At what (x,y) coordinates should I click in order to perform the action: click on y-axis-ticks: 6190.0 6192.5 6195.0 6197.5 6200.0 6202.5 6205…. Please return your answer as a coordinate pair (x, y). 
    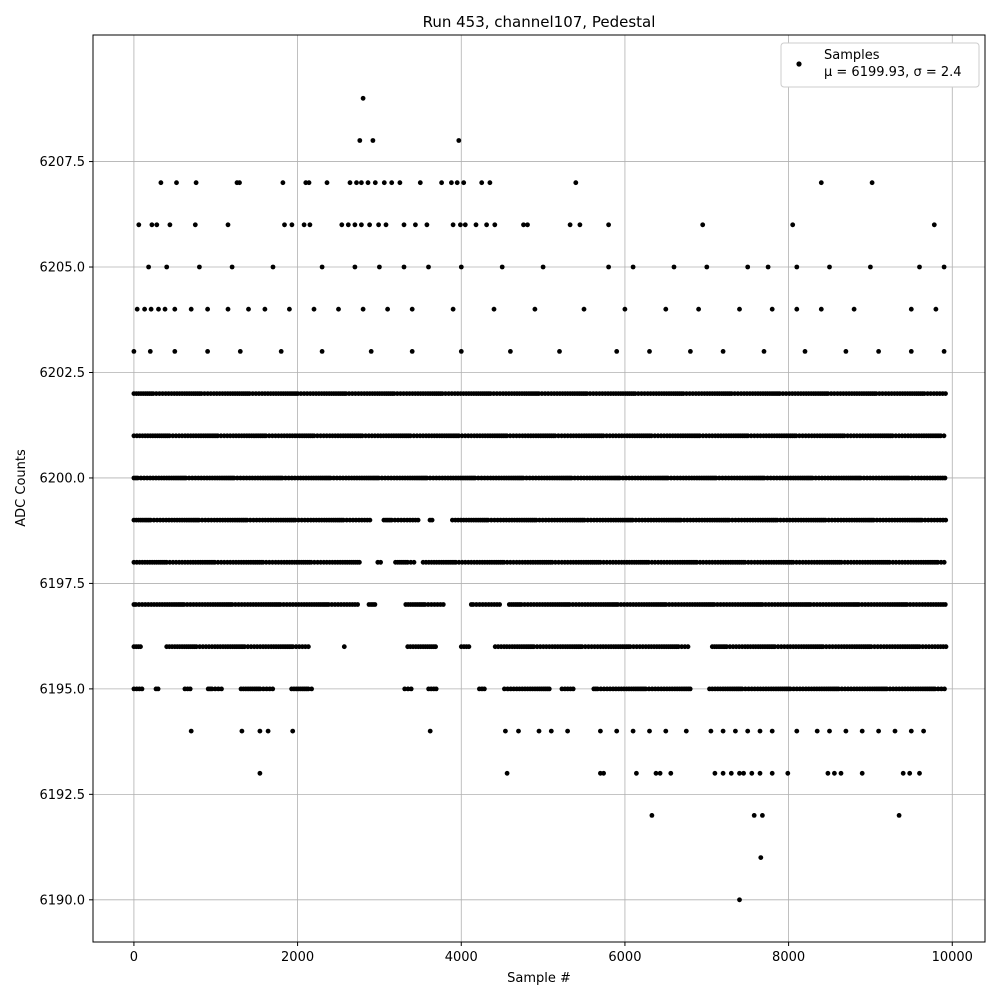
    Looking at the image, I should click on (66, 531).